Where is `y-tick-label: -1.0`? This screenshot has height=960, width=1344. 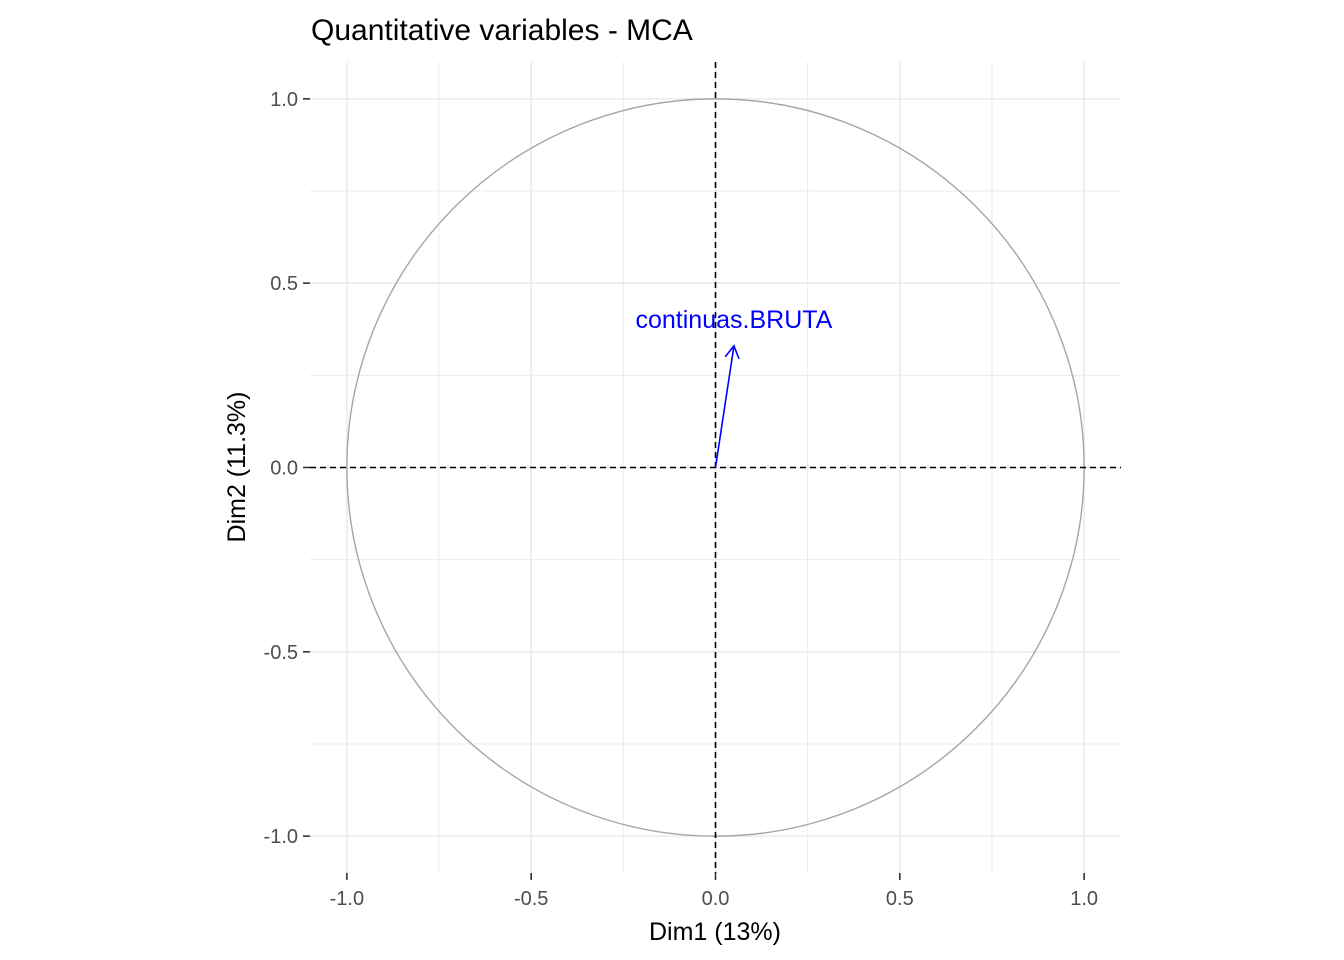
y-tick-label: -1.0 is located at coordinates (281, 837).